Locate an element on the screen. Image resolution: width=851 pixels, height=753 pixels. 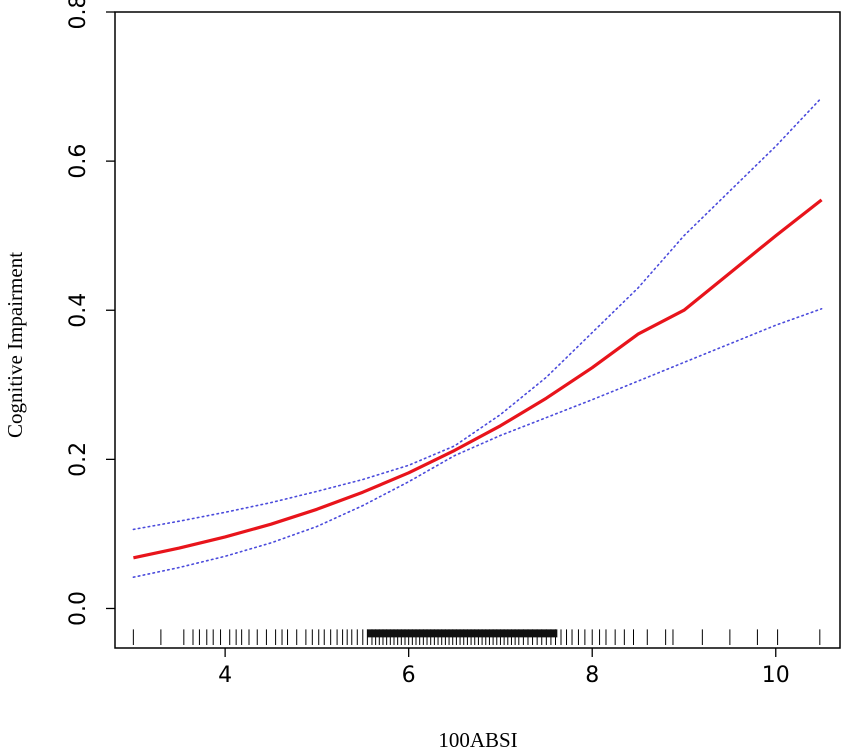
rug-ticks is located at coordinates (476, 637).